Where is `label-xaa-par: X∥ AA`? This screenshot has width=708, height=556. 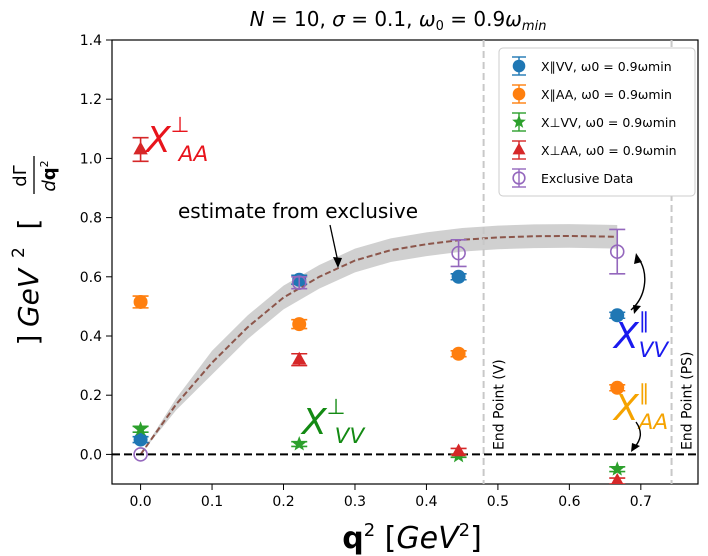 label-xaa-par: X∥ AA is located at coordinates (640, 408).